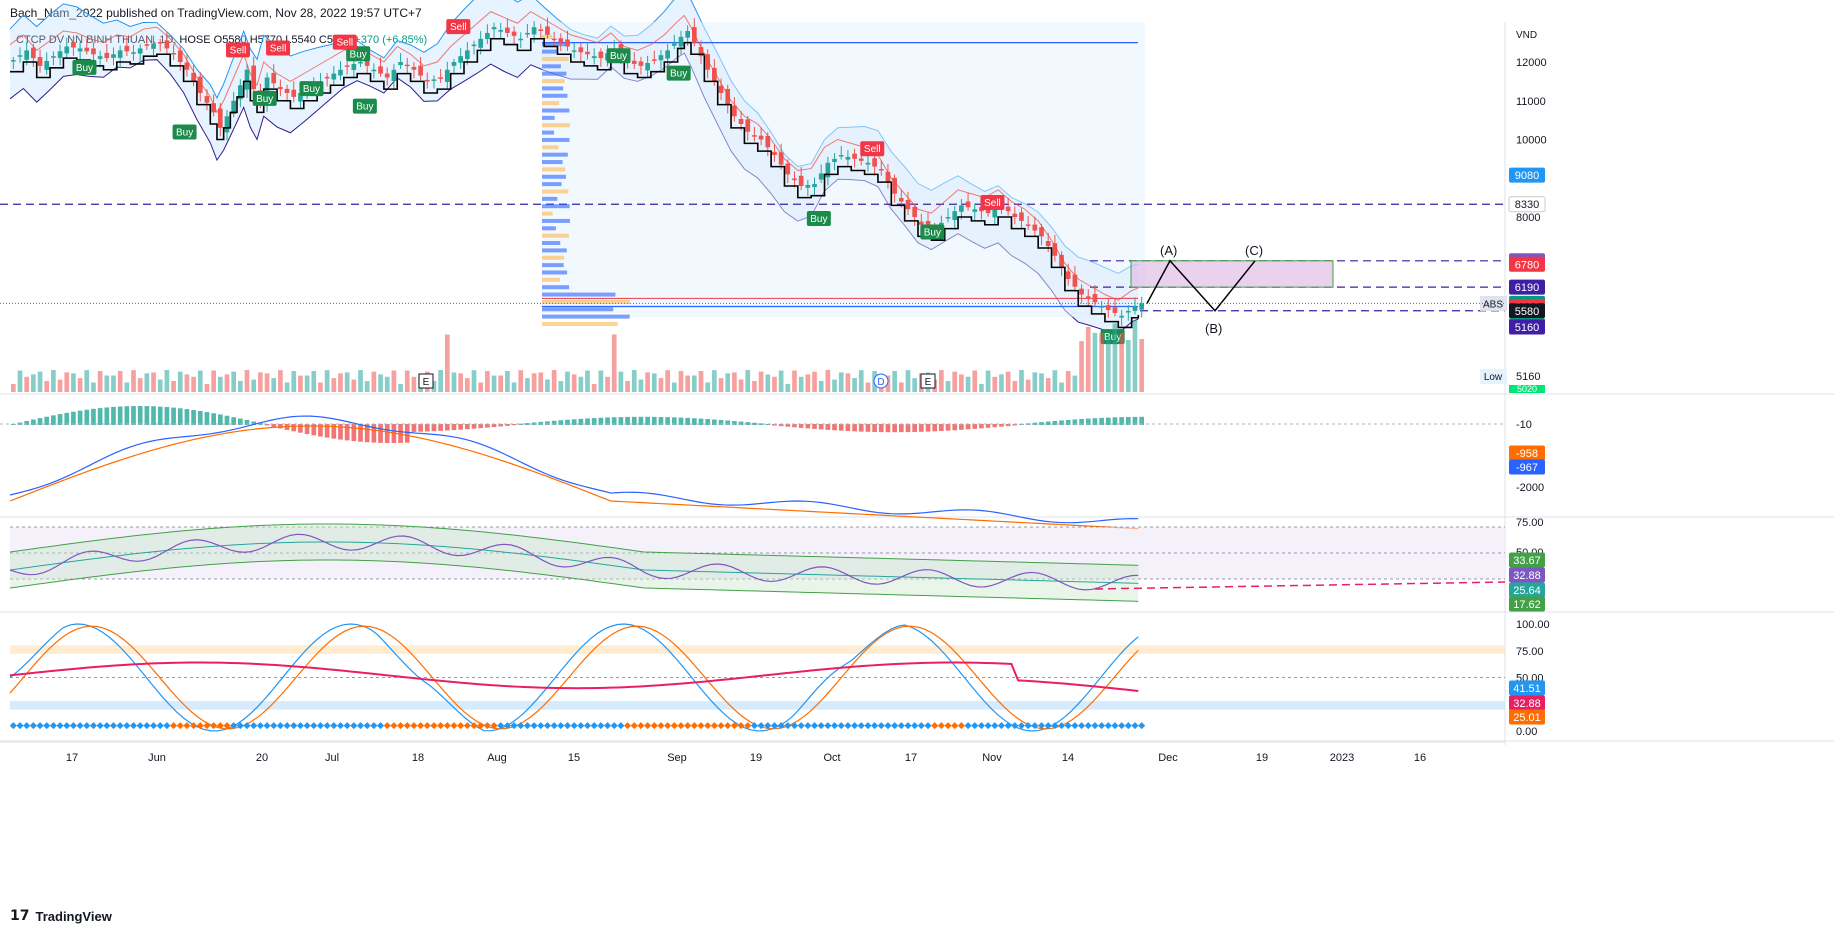 The height and width of the screenshot is (931, 1834). Describe the element at coordinates (1530, 488) in the screenshot. I see `macd-axis-tick: -2000` at that location.